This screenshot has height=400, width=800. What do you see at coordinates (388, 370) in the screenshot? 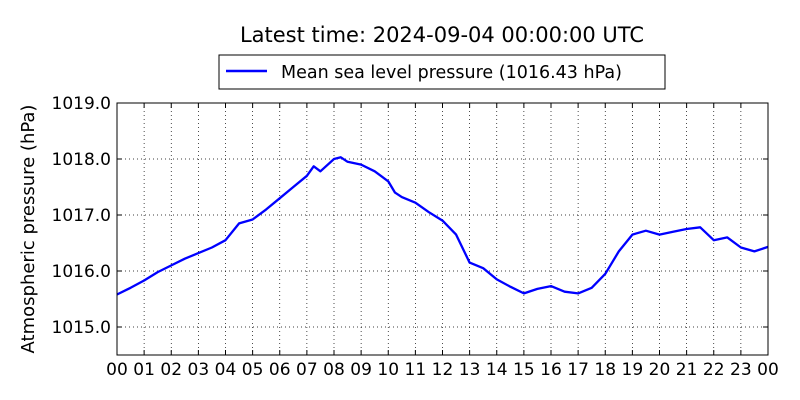
I see `x-tick-label: 10` at bounding box center [388, 370].